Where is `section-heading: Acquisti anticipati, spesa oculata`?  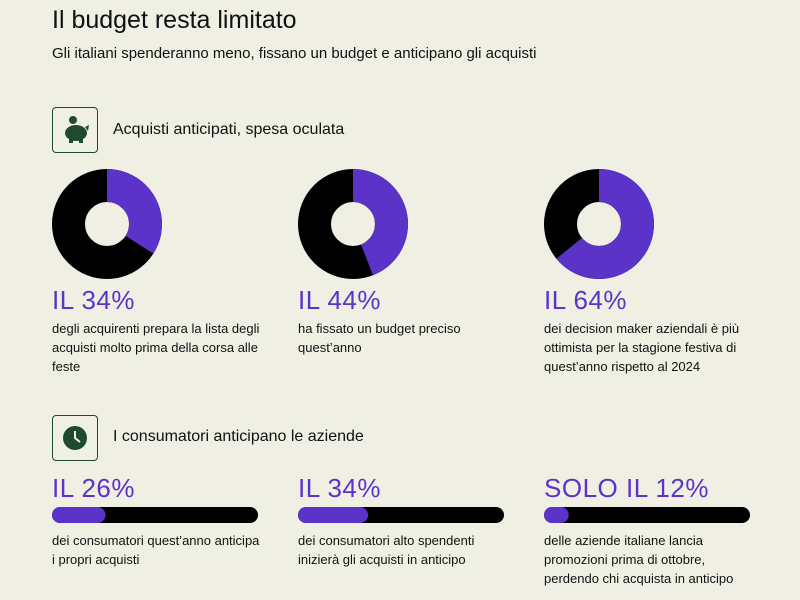 section-heading: Acquisti anticipati, spesa oculata is located at coordinates (229, 129).